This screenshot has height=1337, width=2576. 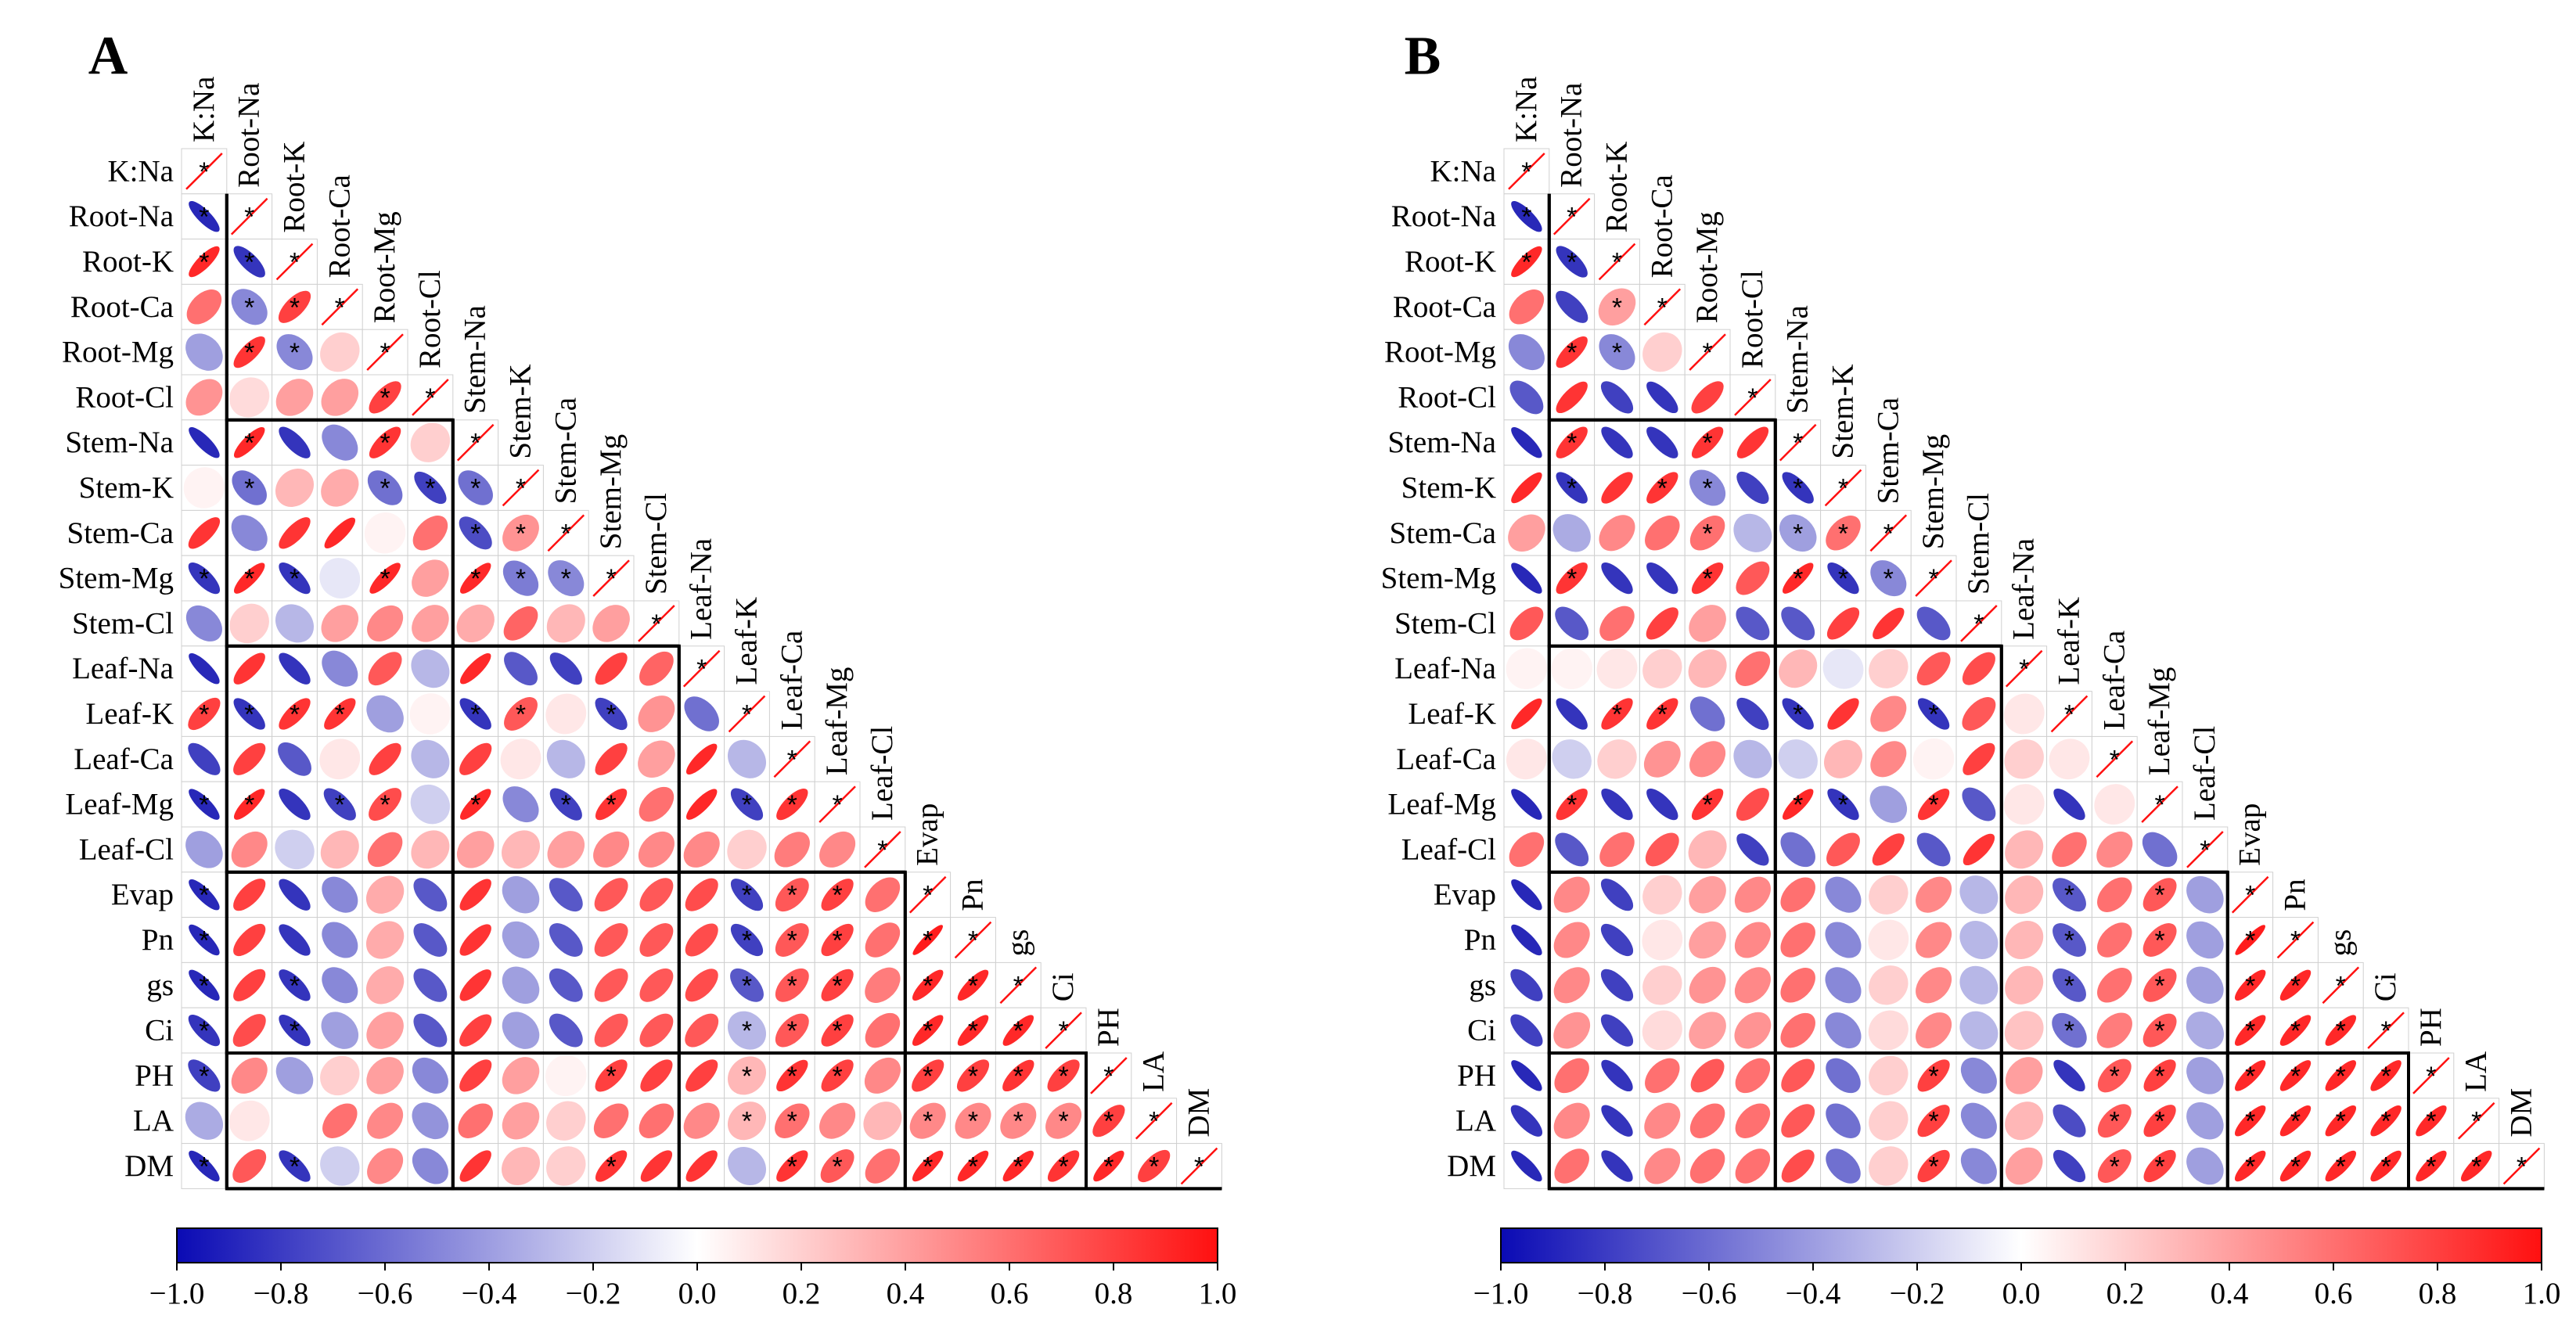 What do you see at coordinates (792, 805) in the screenshot?
I see `sig-star-14-13: *` at bounding box center [792, 805].